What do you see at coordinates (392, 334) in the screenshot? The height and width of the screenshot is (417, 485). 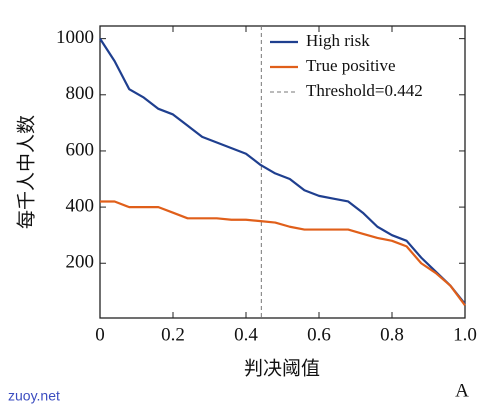 I see `x-tick-label: 0.8` at bounding box center [392, 334].